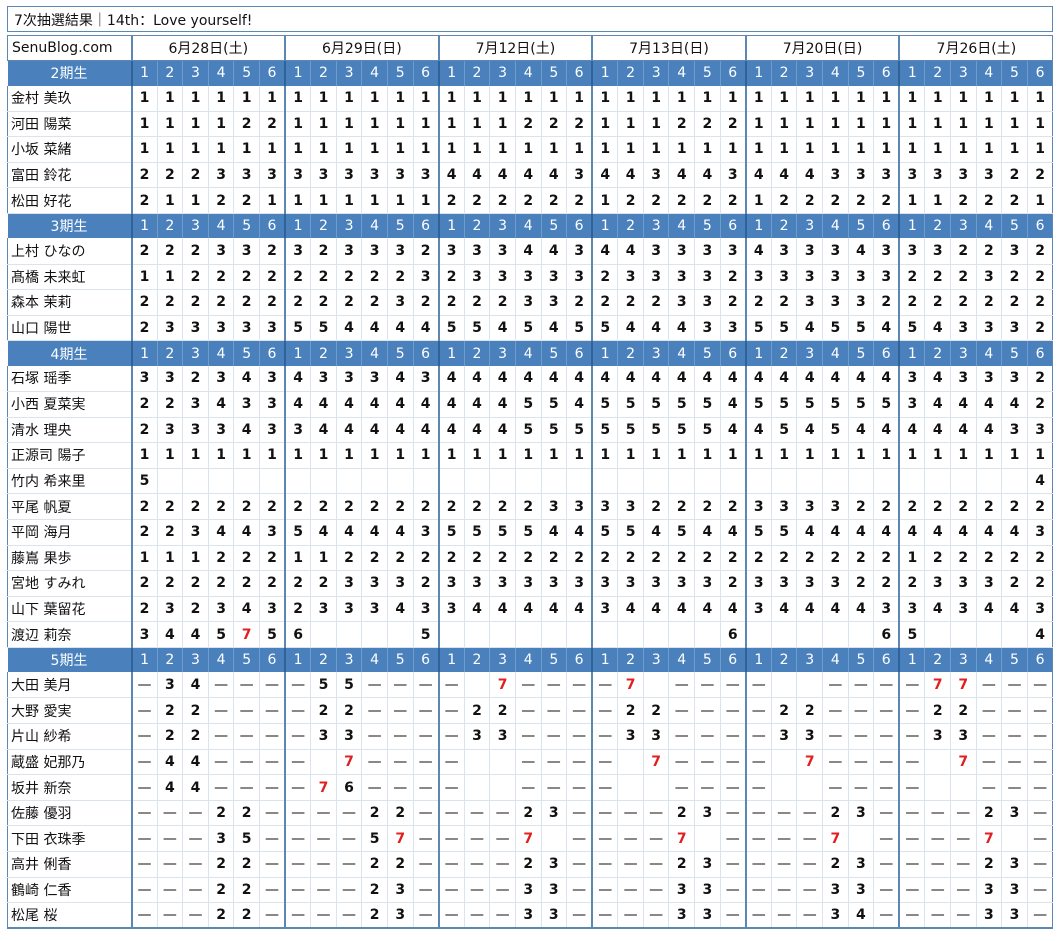  Describe the element at coordinates (133, 21) in the screenshot. I see `sheet-title: 7次抽選結果｜14th：Love yourself!` at that location.